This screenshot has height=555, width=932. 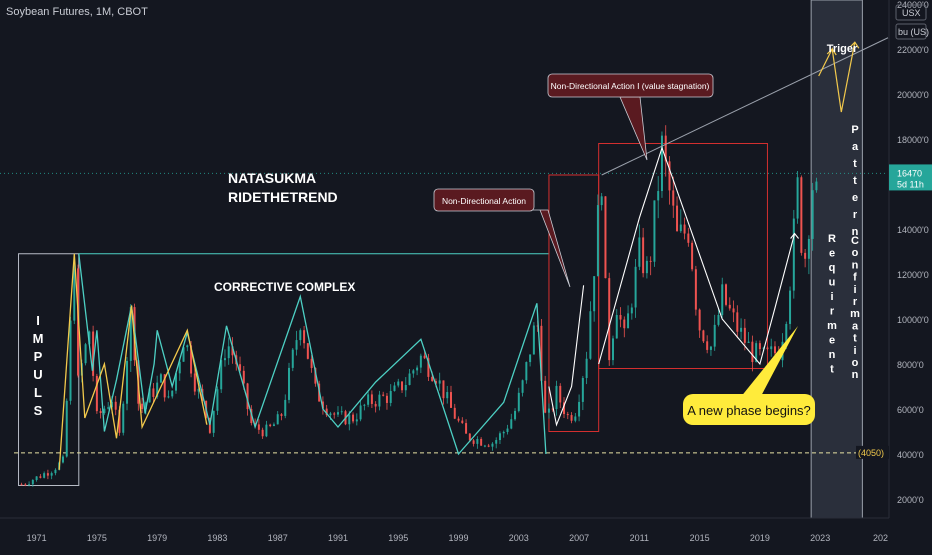 What do you see at coordinates (909, 173) in the screenshot?
I see `price-tag-value: 16470` at bounding box center [909, 173].